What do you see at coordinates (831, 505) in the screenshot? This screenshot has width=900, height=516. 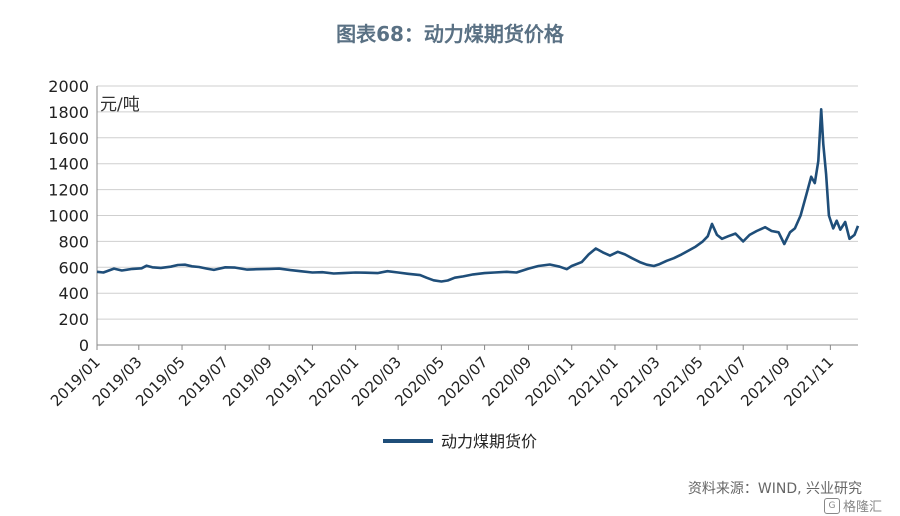 I see `watermark-logo-icon: G` at bounding box center [831, 505].